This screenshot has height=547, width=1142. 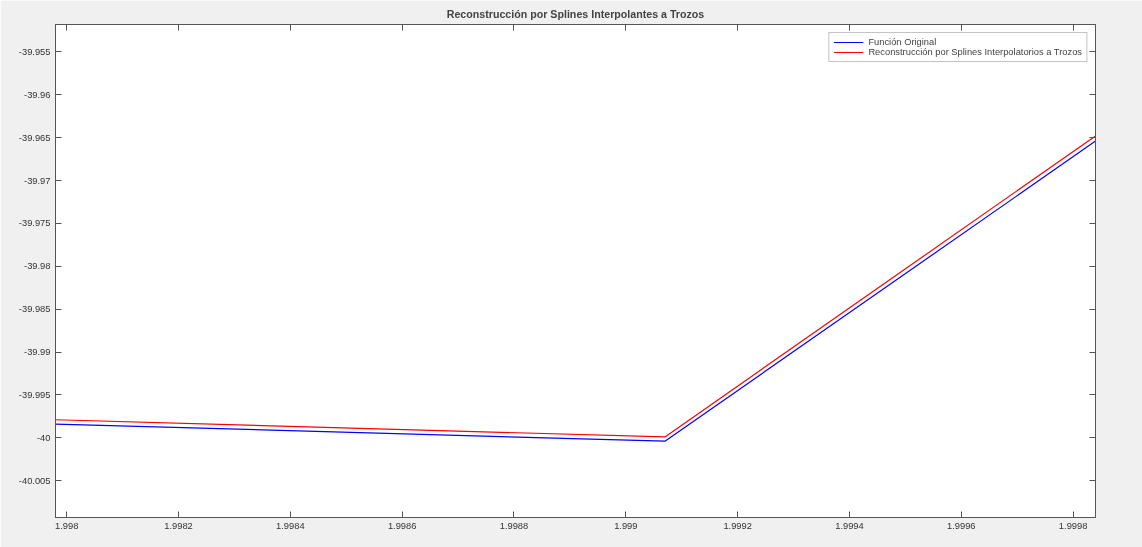 I want to click on x-tick-label: 1.9984, so click(x=290, y=525).